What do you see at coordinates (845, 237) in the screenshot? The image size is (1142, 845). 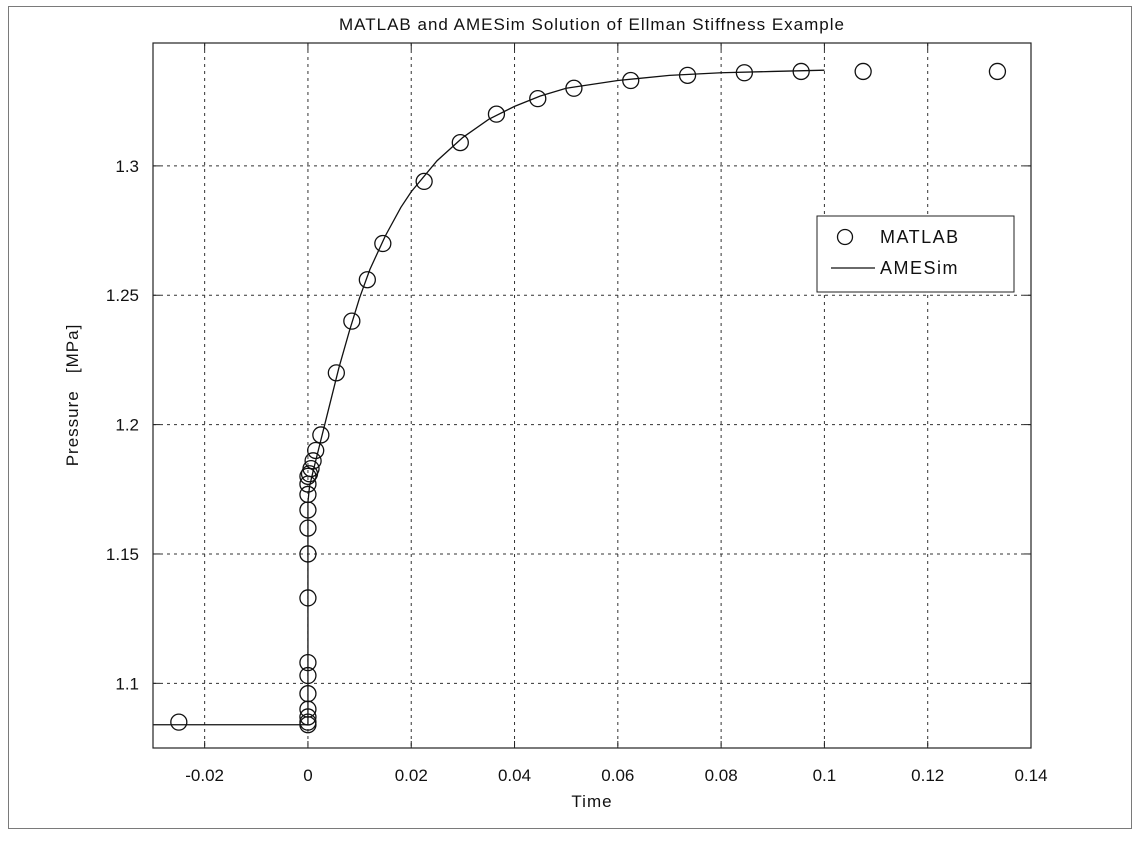 I see `legend-marker-matlab` at bounding box center [845, 237].